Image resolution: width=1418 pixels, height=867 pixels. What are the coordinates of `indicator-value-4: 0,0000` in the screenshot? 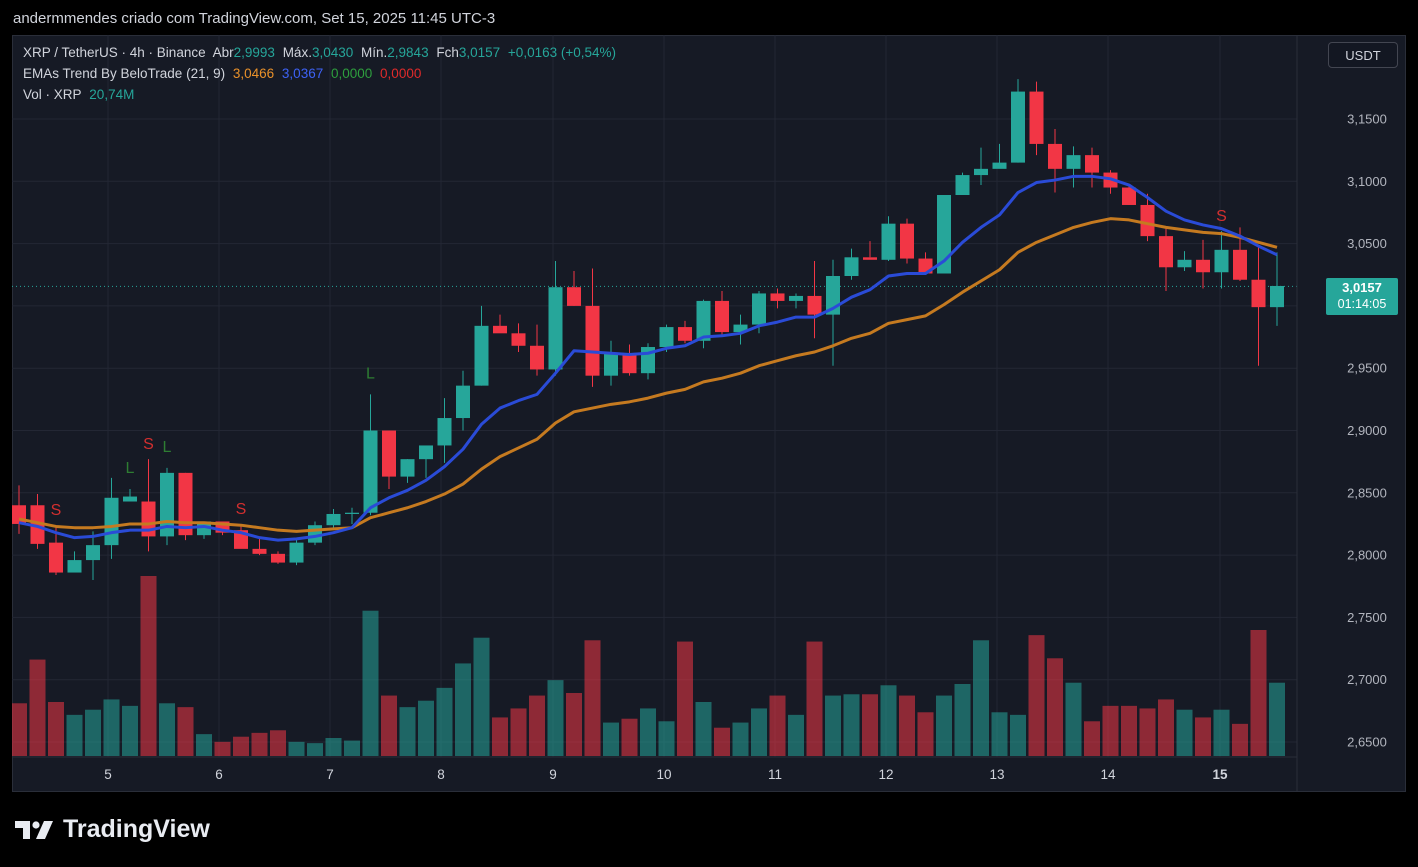 It's located at (401, 73).